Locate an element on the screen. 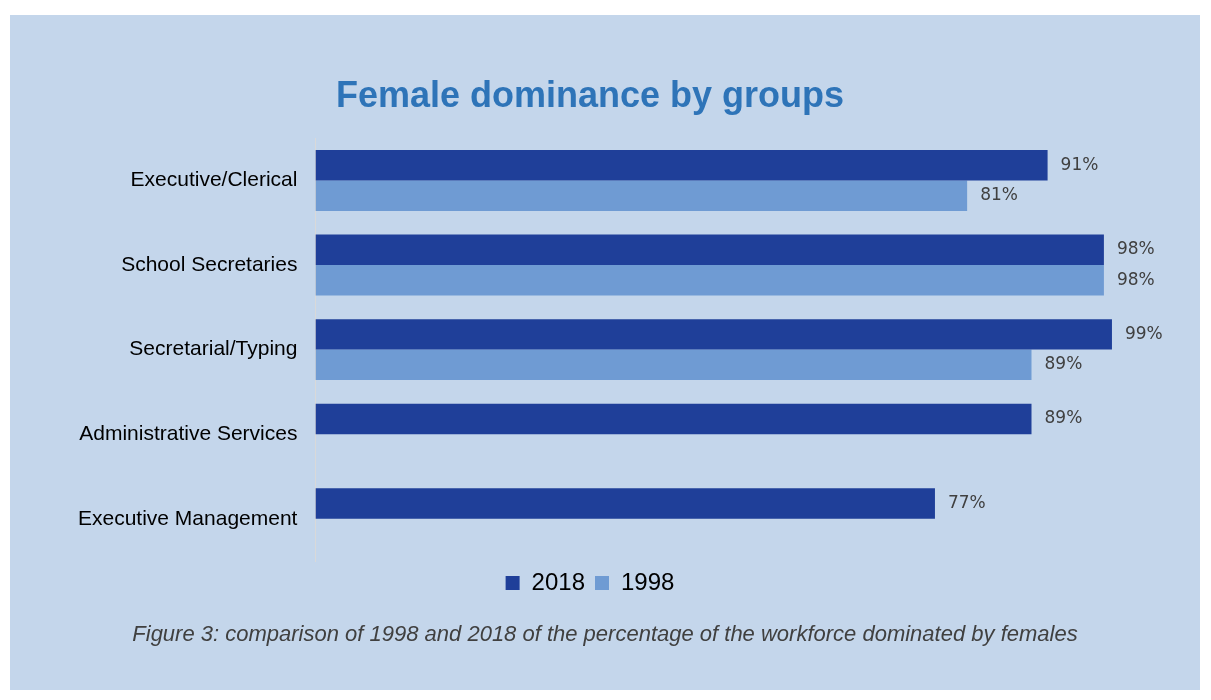  y-tick-label: Secretarial/Typing is located at coordinates (213, 348).